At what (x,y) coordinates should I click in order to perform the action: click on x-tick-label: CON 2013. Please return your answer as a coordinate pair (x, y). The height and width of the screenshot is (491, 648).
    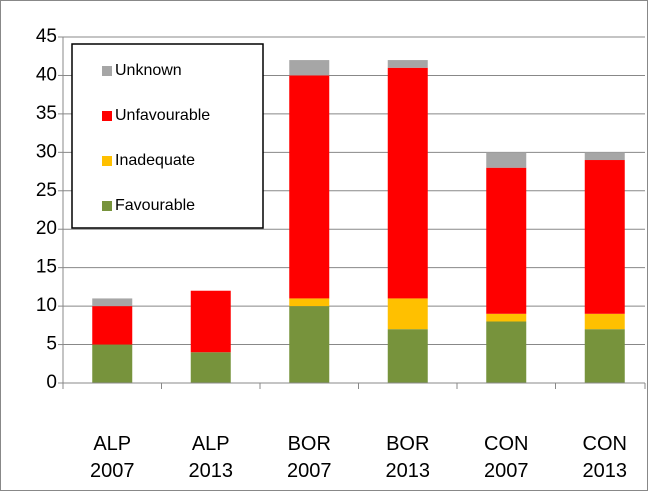
    Looking at the image, I should click on (605, 457).